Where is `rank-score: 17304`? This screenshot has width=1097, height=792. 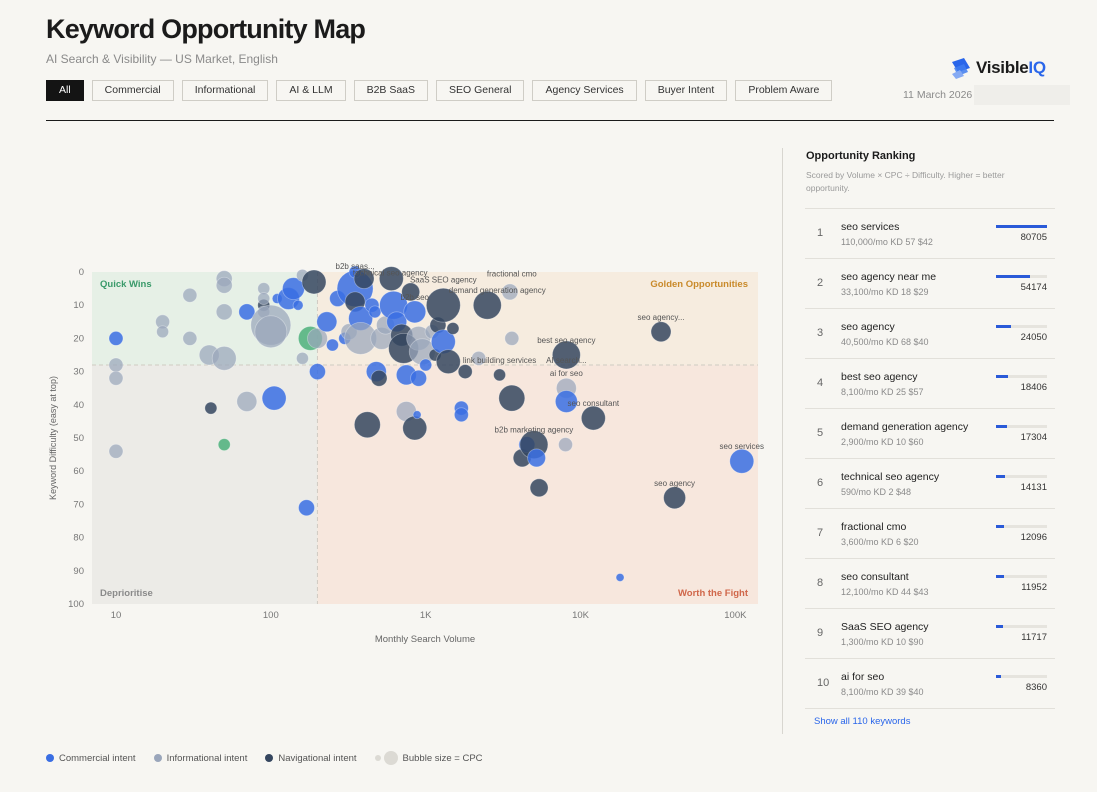
rank-score: 17304 is located at coordinates (1033, 437).